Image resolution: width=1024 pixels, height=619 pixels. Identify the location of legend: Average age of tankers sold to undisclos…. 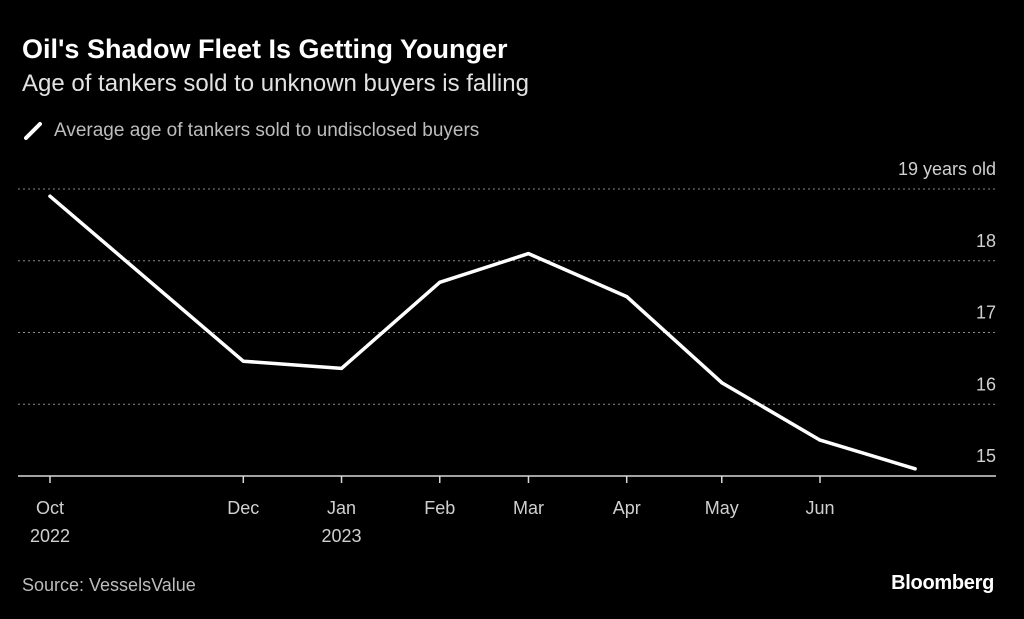
(251, 131).